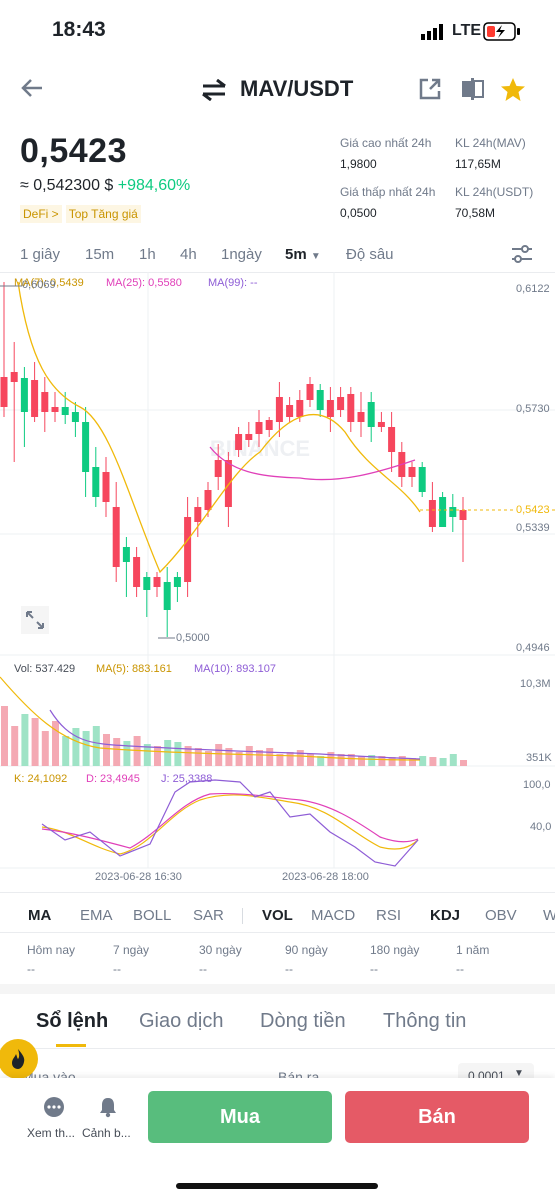 This screenshot has height=1200, width=555. What do you see at coordinates (358, 164) in the screenshot?
I see `high-value: 1,9800` at bounding box center [358, 164].